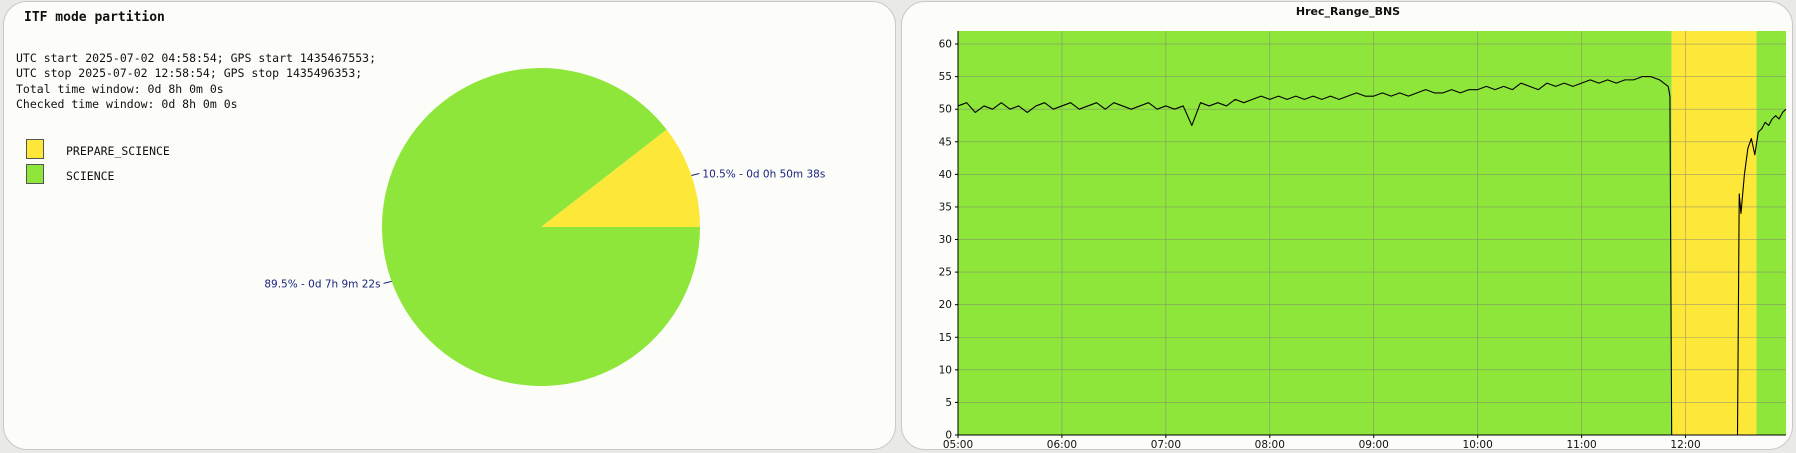  What do you see at coordinates (1348, 11) in the screenshot?
I see `line-chart-title: Hrec_Range_BNS` at bounding box center [1348, 11].